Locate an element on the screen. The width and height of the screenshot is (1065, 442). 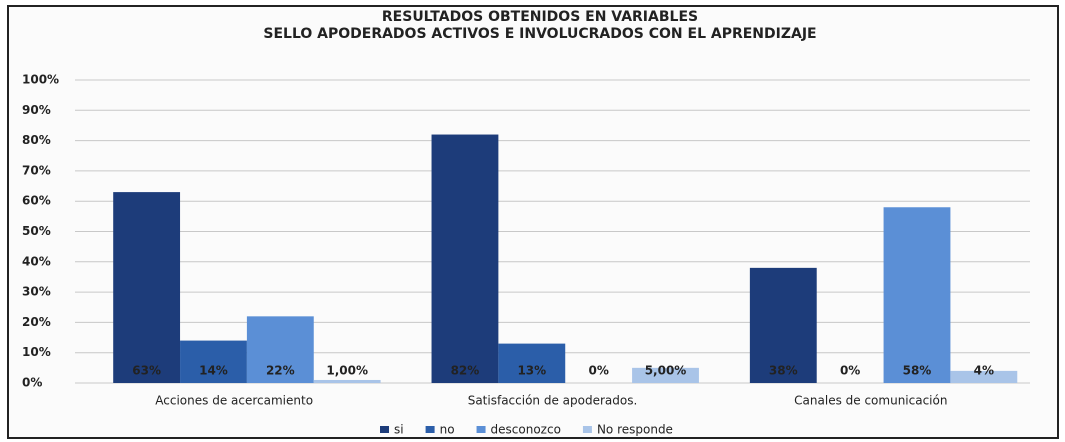
data-label: 13% is located at coordinates (531, 371).